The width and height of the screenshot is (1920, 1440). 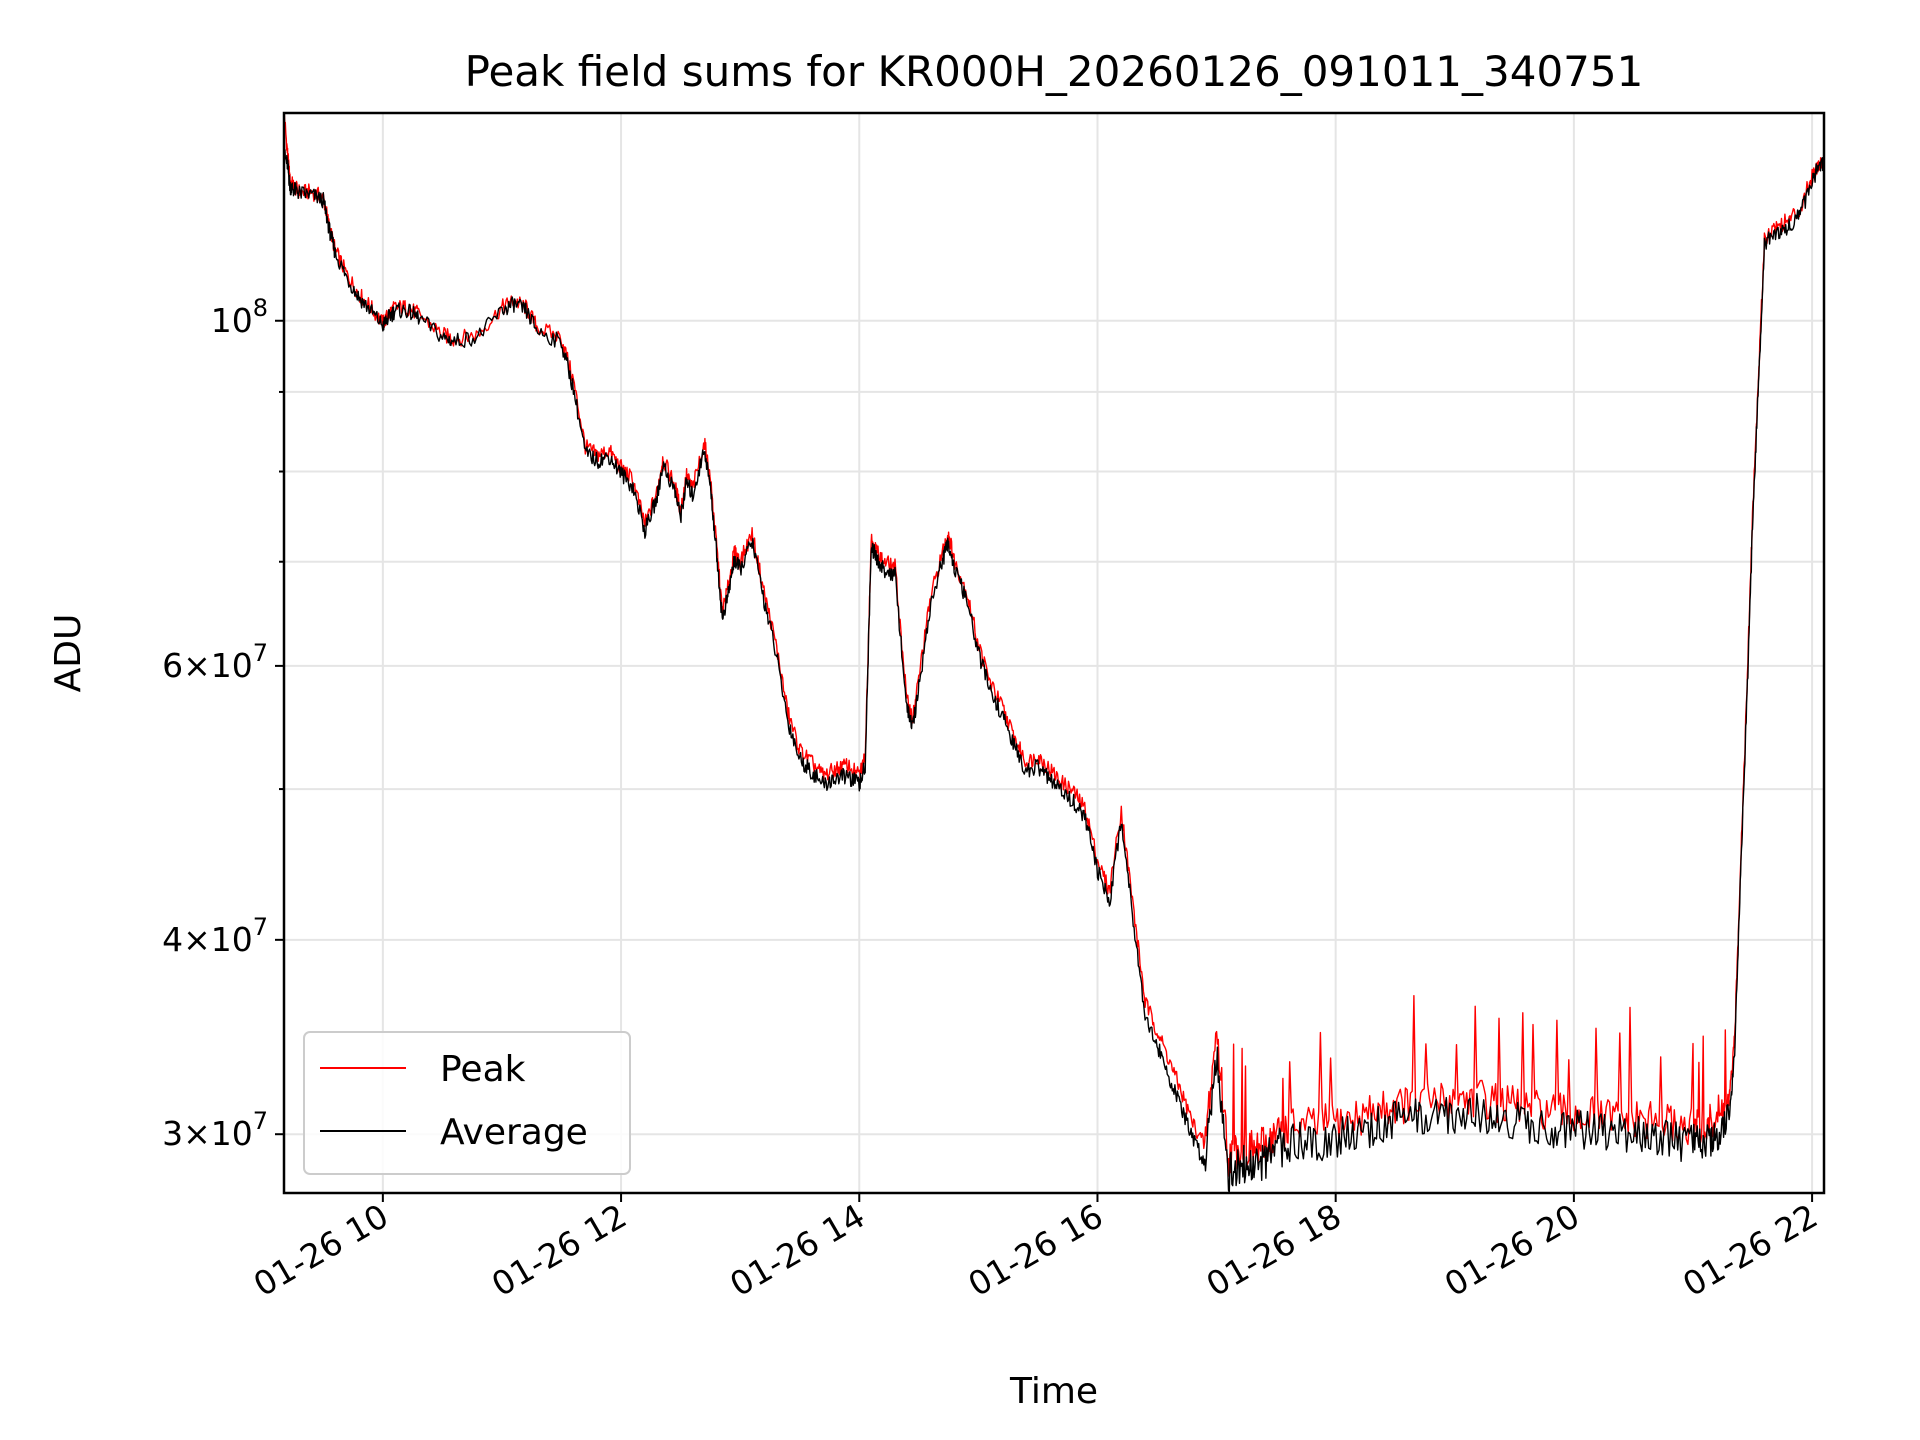 What do you see at coordinates (223, 723) in the screenshot?
I see `y-axis: 108​ 6×107​ 4×107​ 3×107​` at bounding box center [223, 723].